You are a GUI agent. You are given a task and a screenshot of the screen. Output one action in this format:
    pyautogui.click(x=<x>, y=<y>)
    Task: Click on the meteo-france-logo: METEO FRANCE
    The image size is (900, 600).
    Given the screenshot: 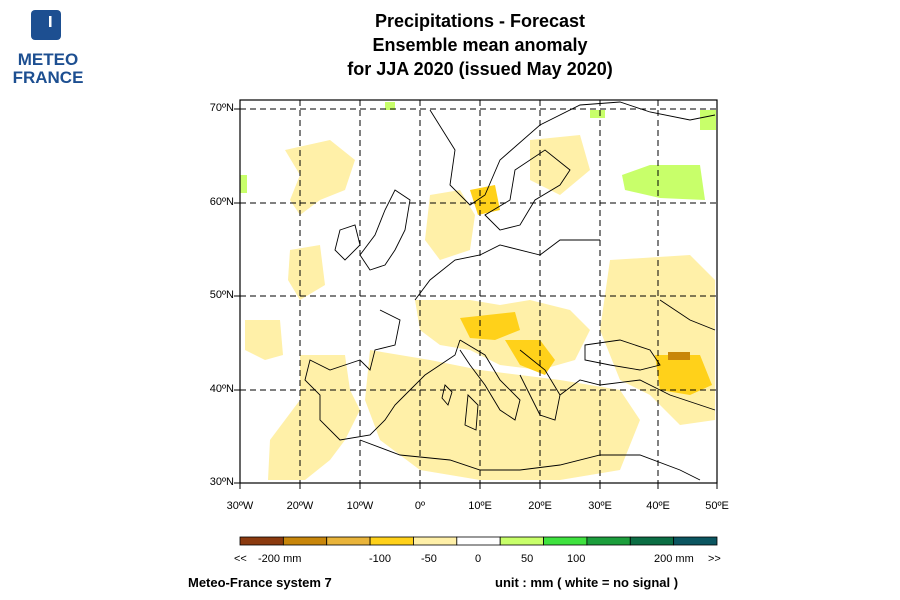 What is the action you would take?
    pyautogui.click(x=48, y=49)
    